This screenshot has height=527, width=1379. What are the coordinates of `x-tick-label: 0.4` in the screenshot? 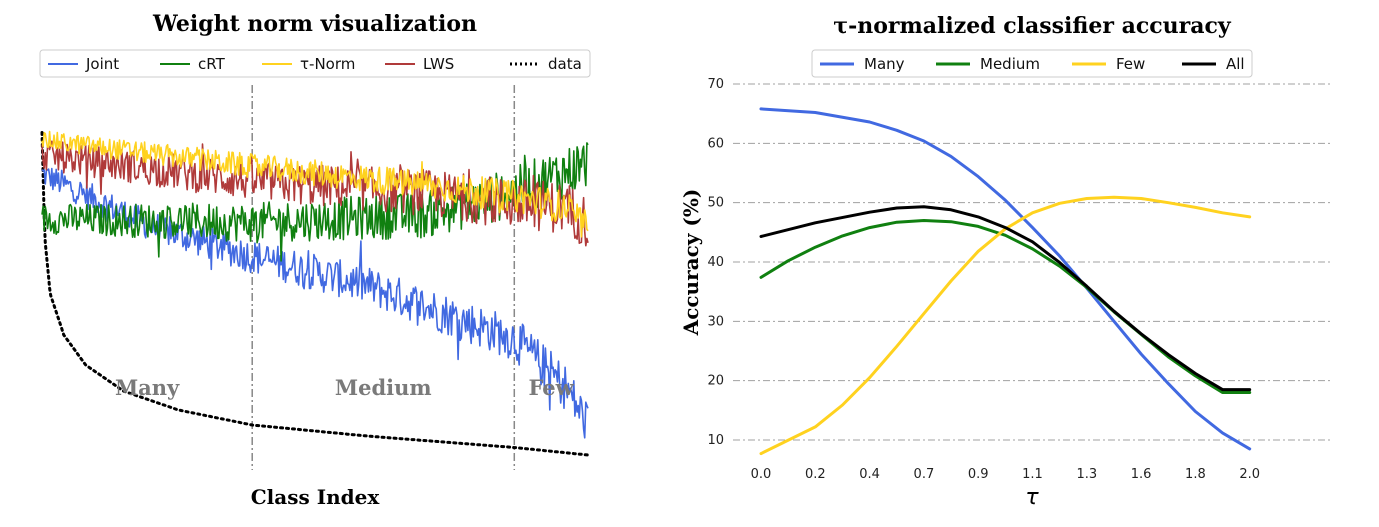 It's located at (869, 474).